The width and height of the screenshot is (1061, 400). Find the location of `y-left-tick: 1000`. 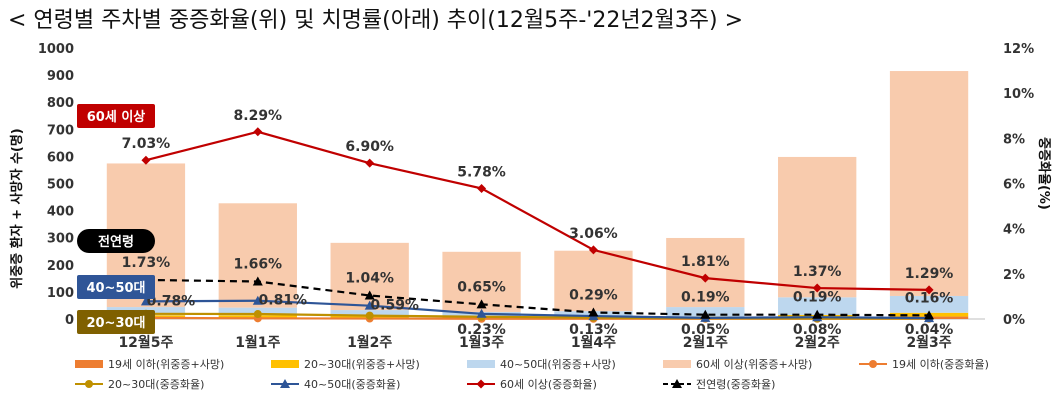

y-left-tick: 1000 is located at coordinates (56, 49).